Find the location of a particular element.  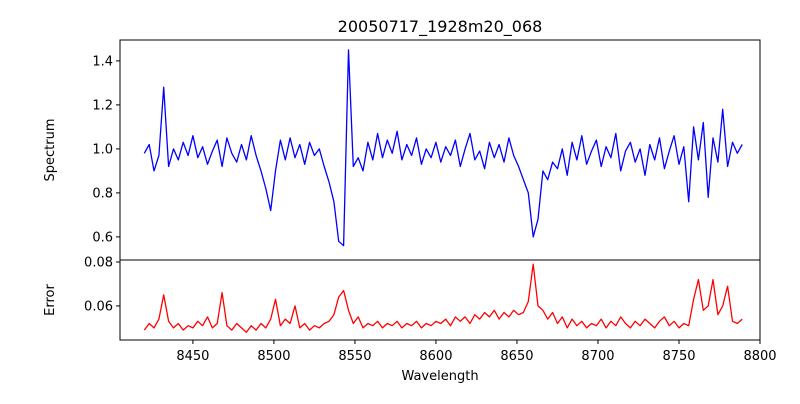

y-tick-label: 1.0 is located at coordinates (102, 149).